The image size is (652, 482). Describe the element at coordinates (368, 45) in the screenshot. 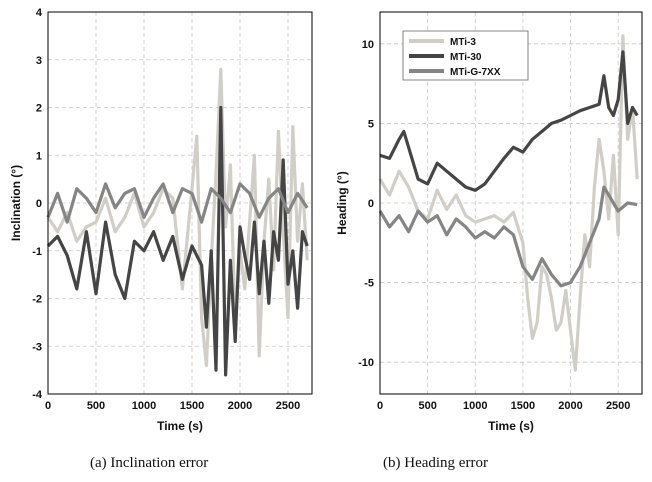

I see `y-tick-label: 10` at that location.